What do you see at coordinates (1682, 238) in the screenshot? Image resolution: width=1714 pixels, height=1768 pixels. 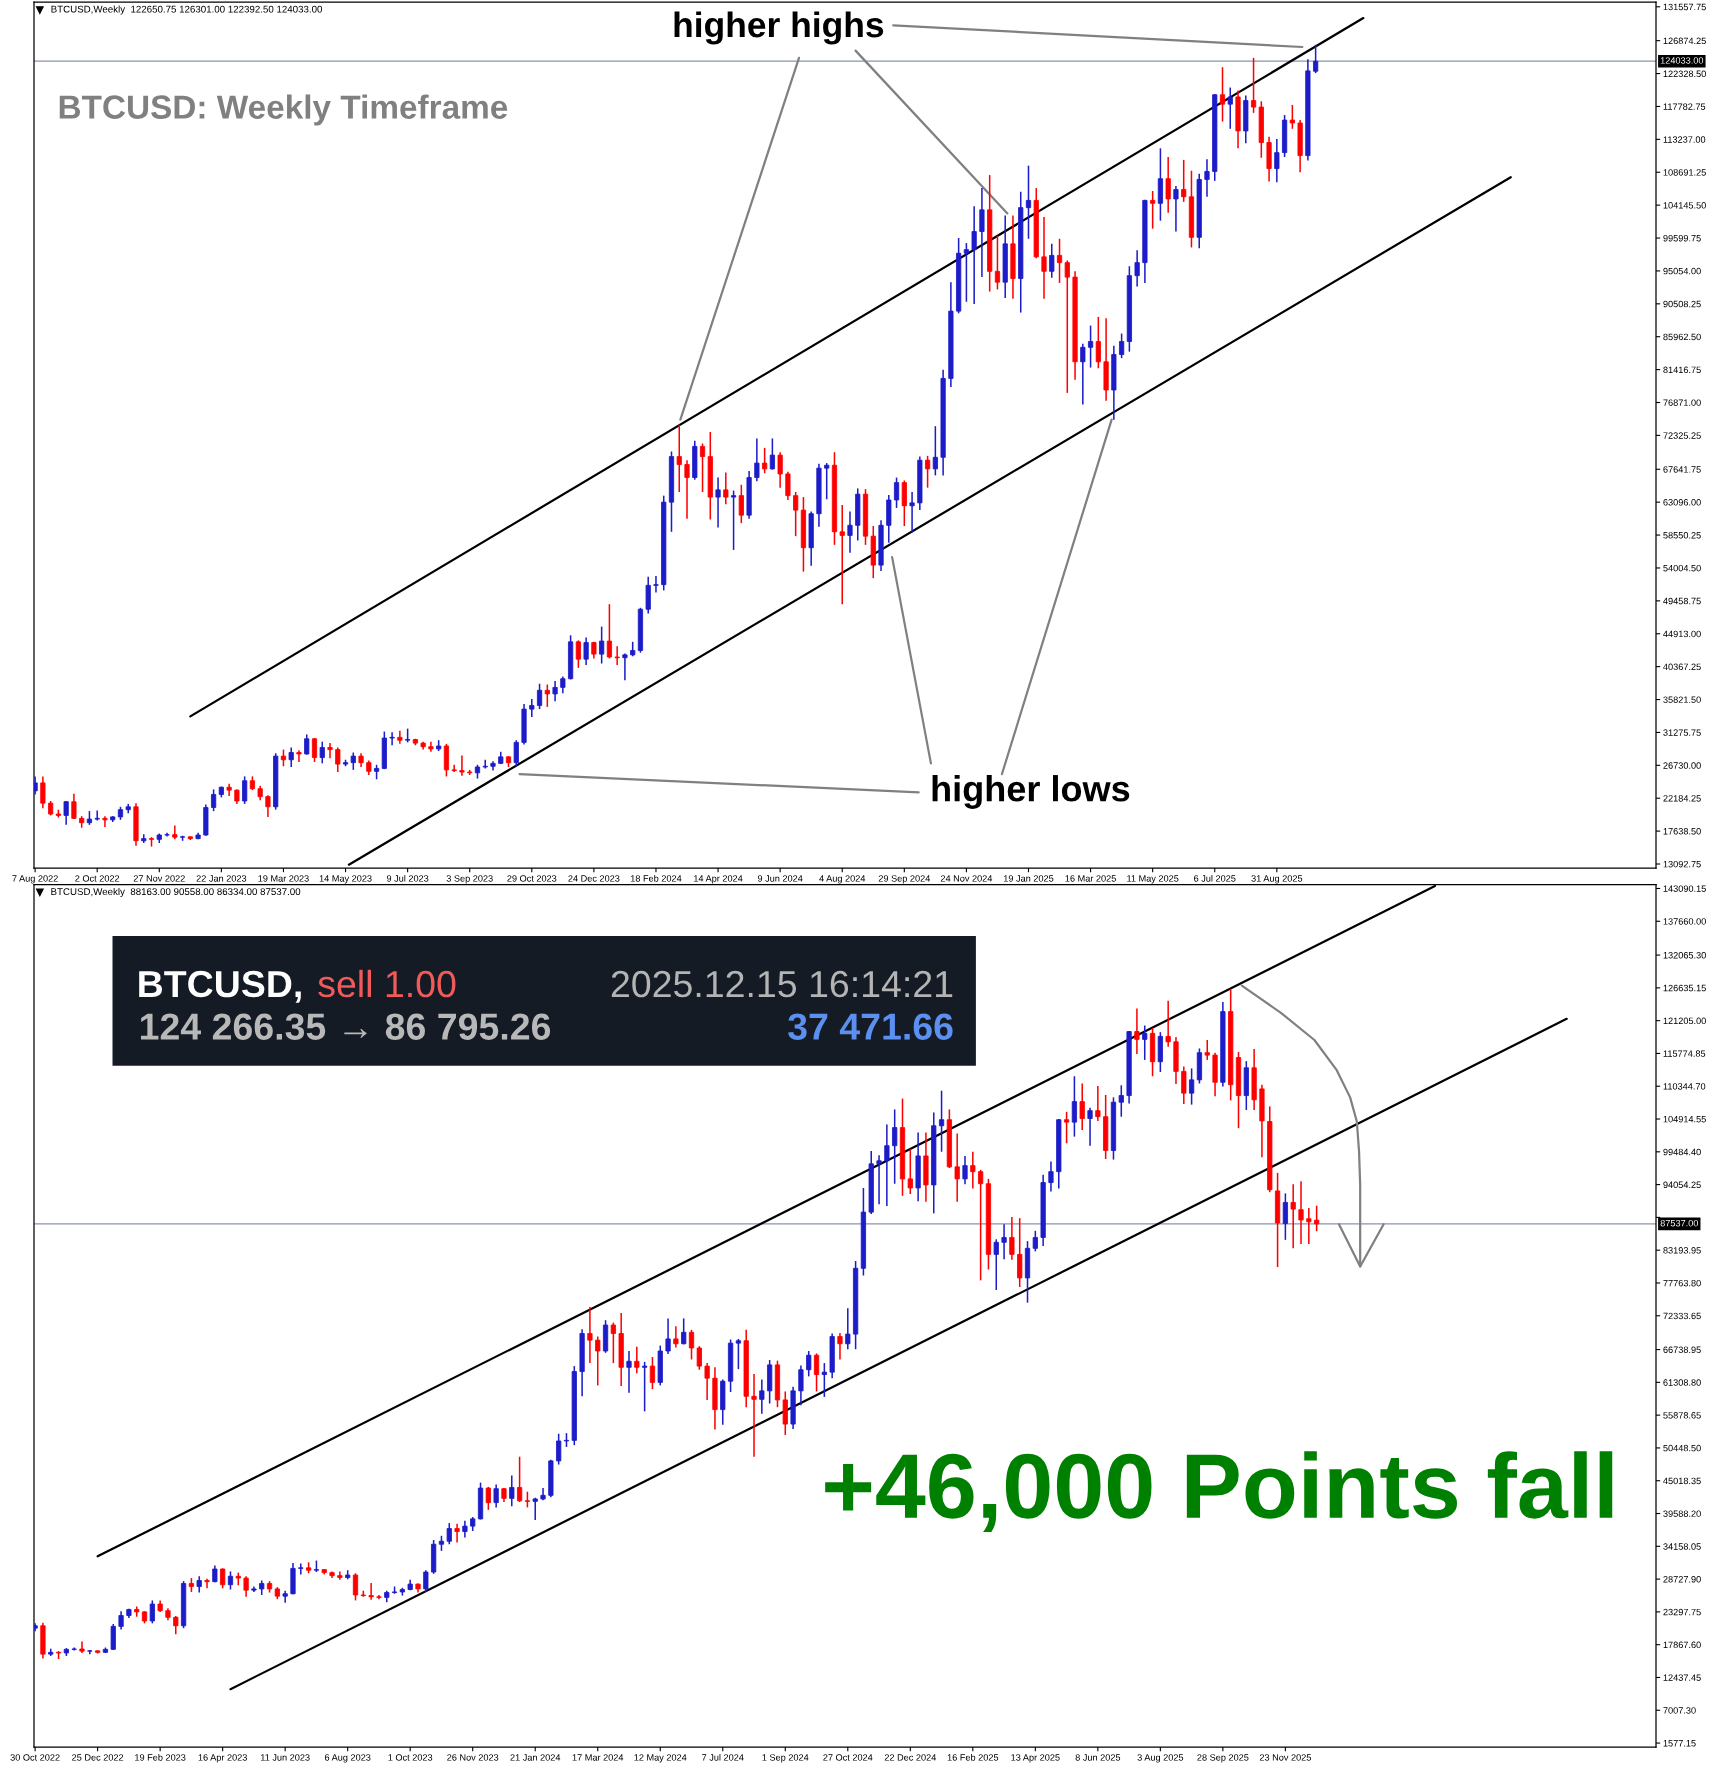 I see `y-tick-label: 99599.75` at bounding box center [1682, 238].